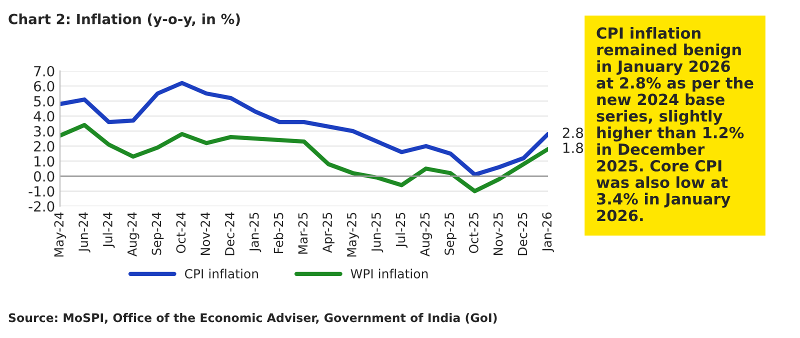  Describe the element at coordinates (44, 146) in the screenshot. I see `y-tick-label: 2.0` at that location.